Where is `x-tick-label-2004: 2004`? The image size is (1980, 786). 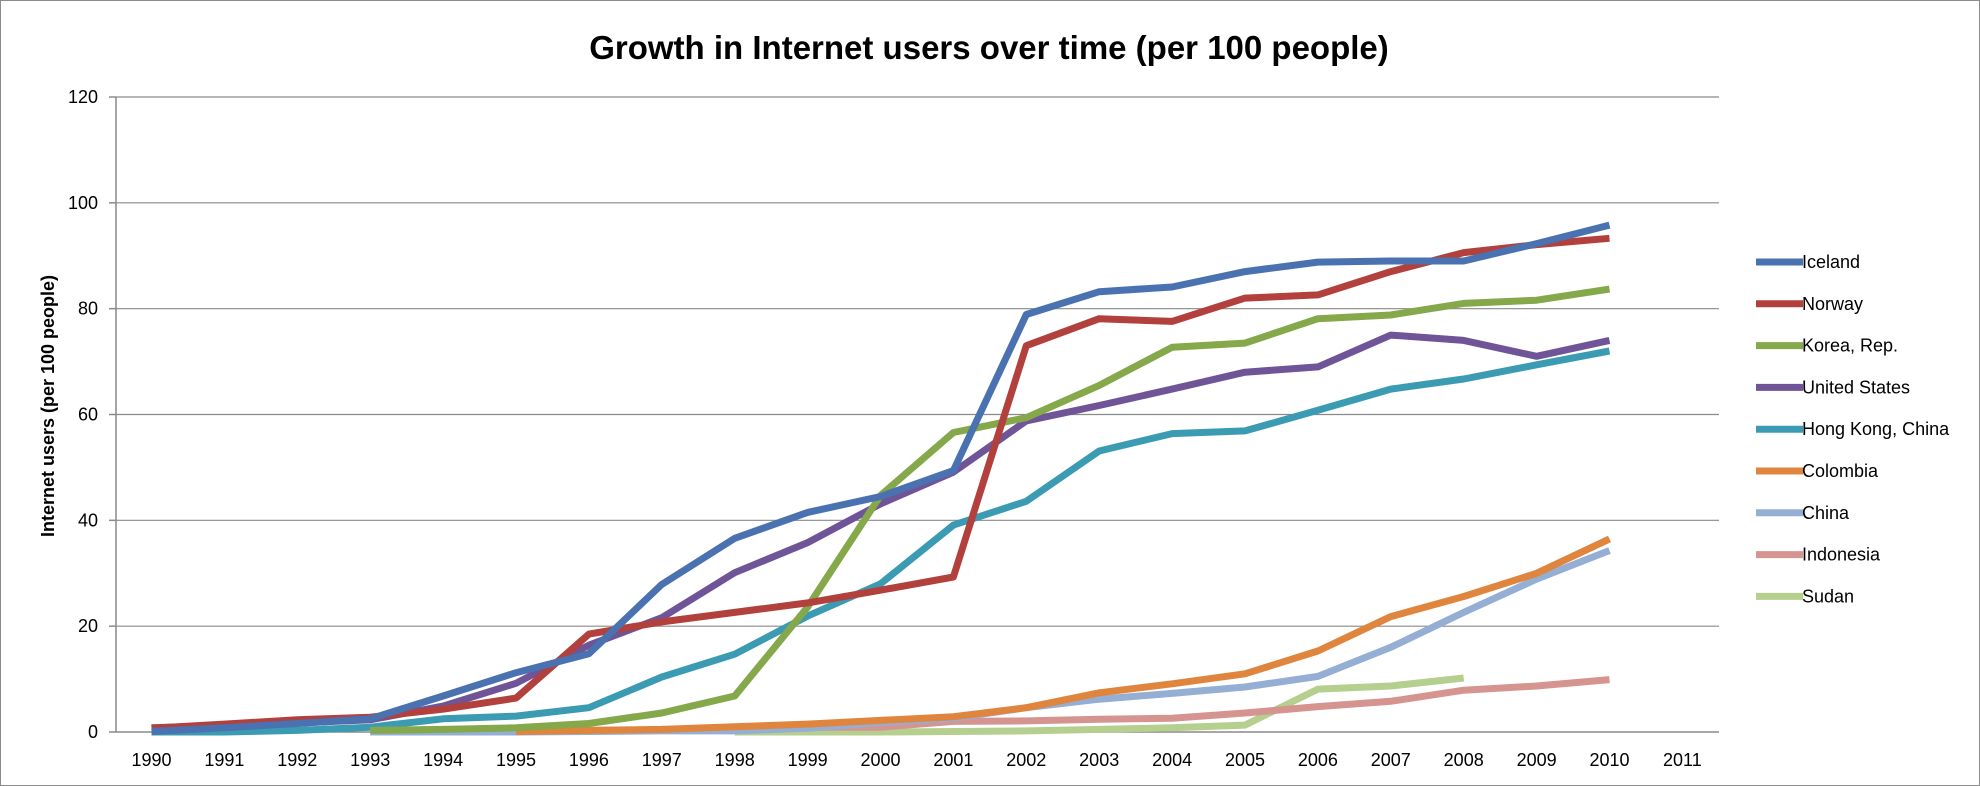
x-tick-label-2004: 2004 is located at coordinates (1172, 760).